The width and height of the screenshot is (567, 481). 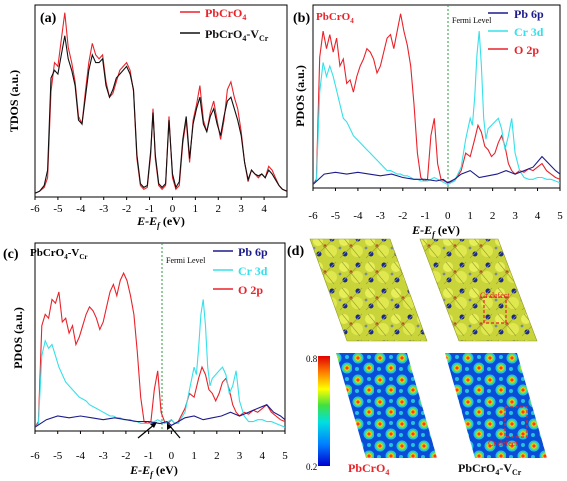 What do you see at coordinates (58, 209) in the screenshot?
I see `x-tick-label-a-1: -5` at bounding box center [58, 209].